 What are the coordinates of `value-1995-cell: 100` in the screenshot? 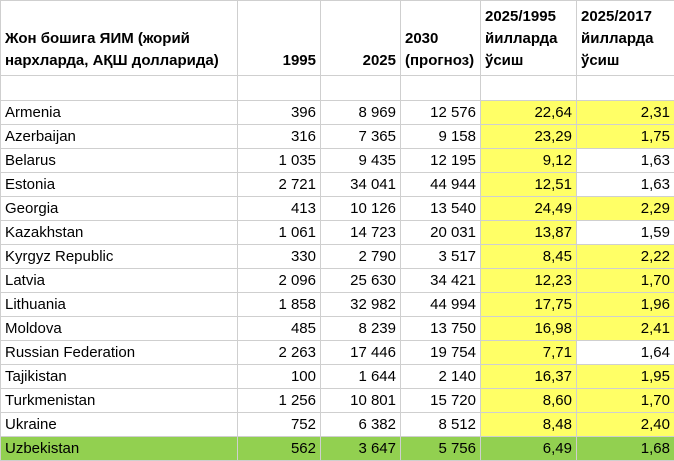 It's located at (279, 377).